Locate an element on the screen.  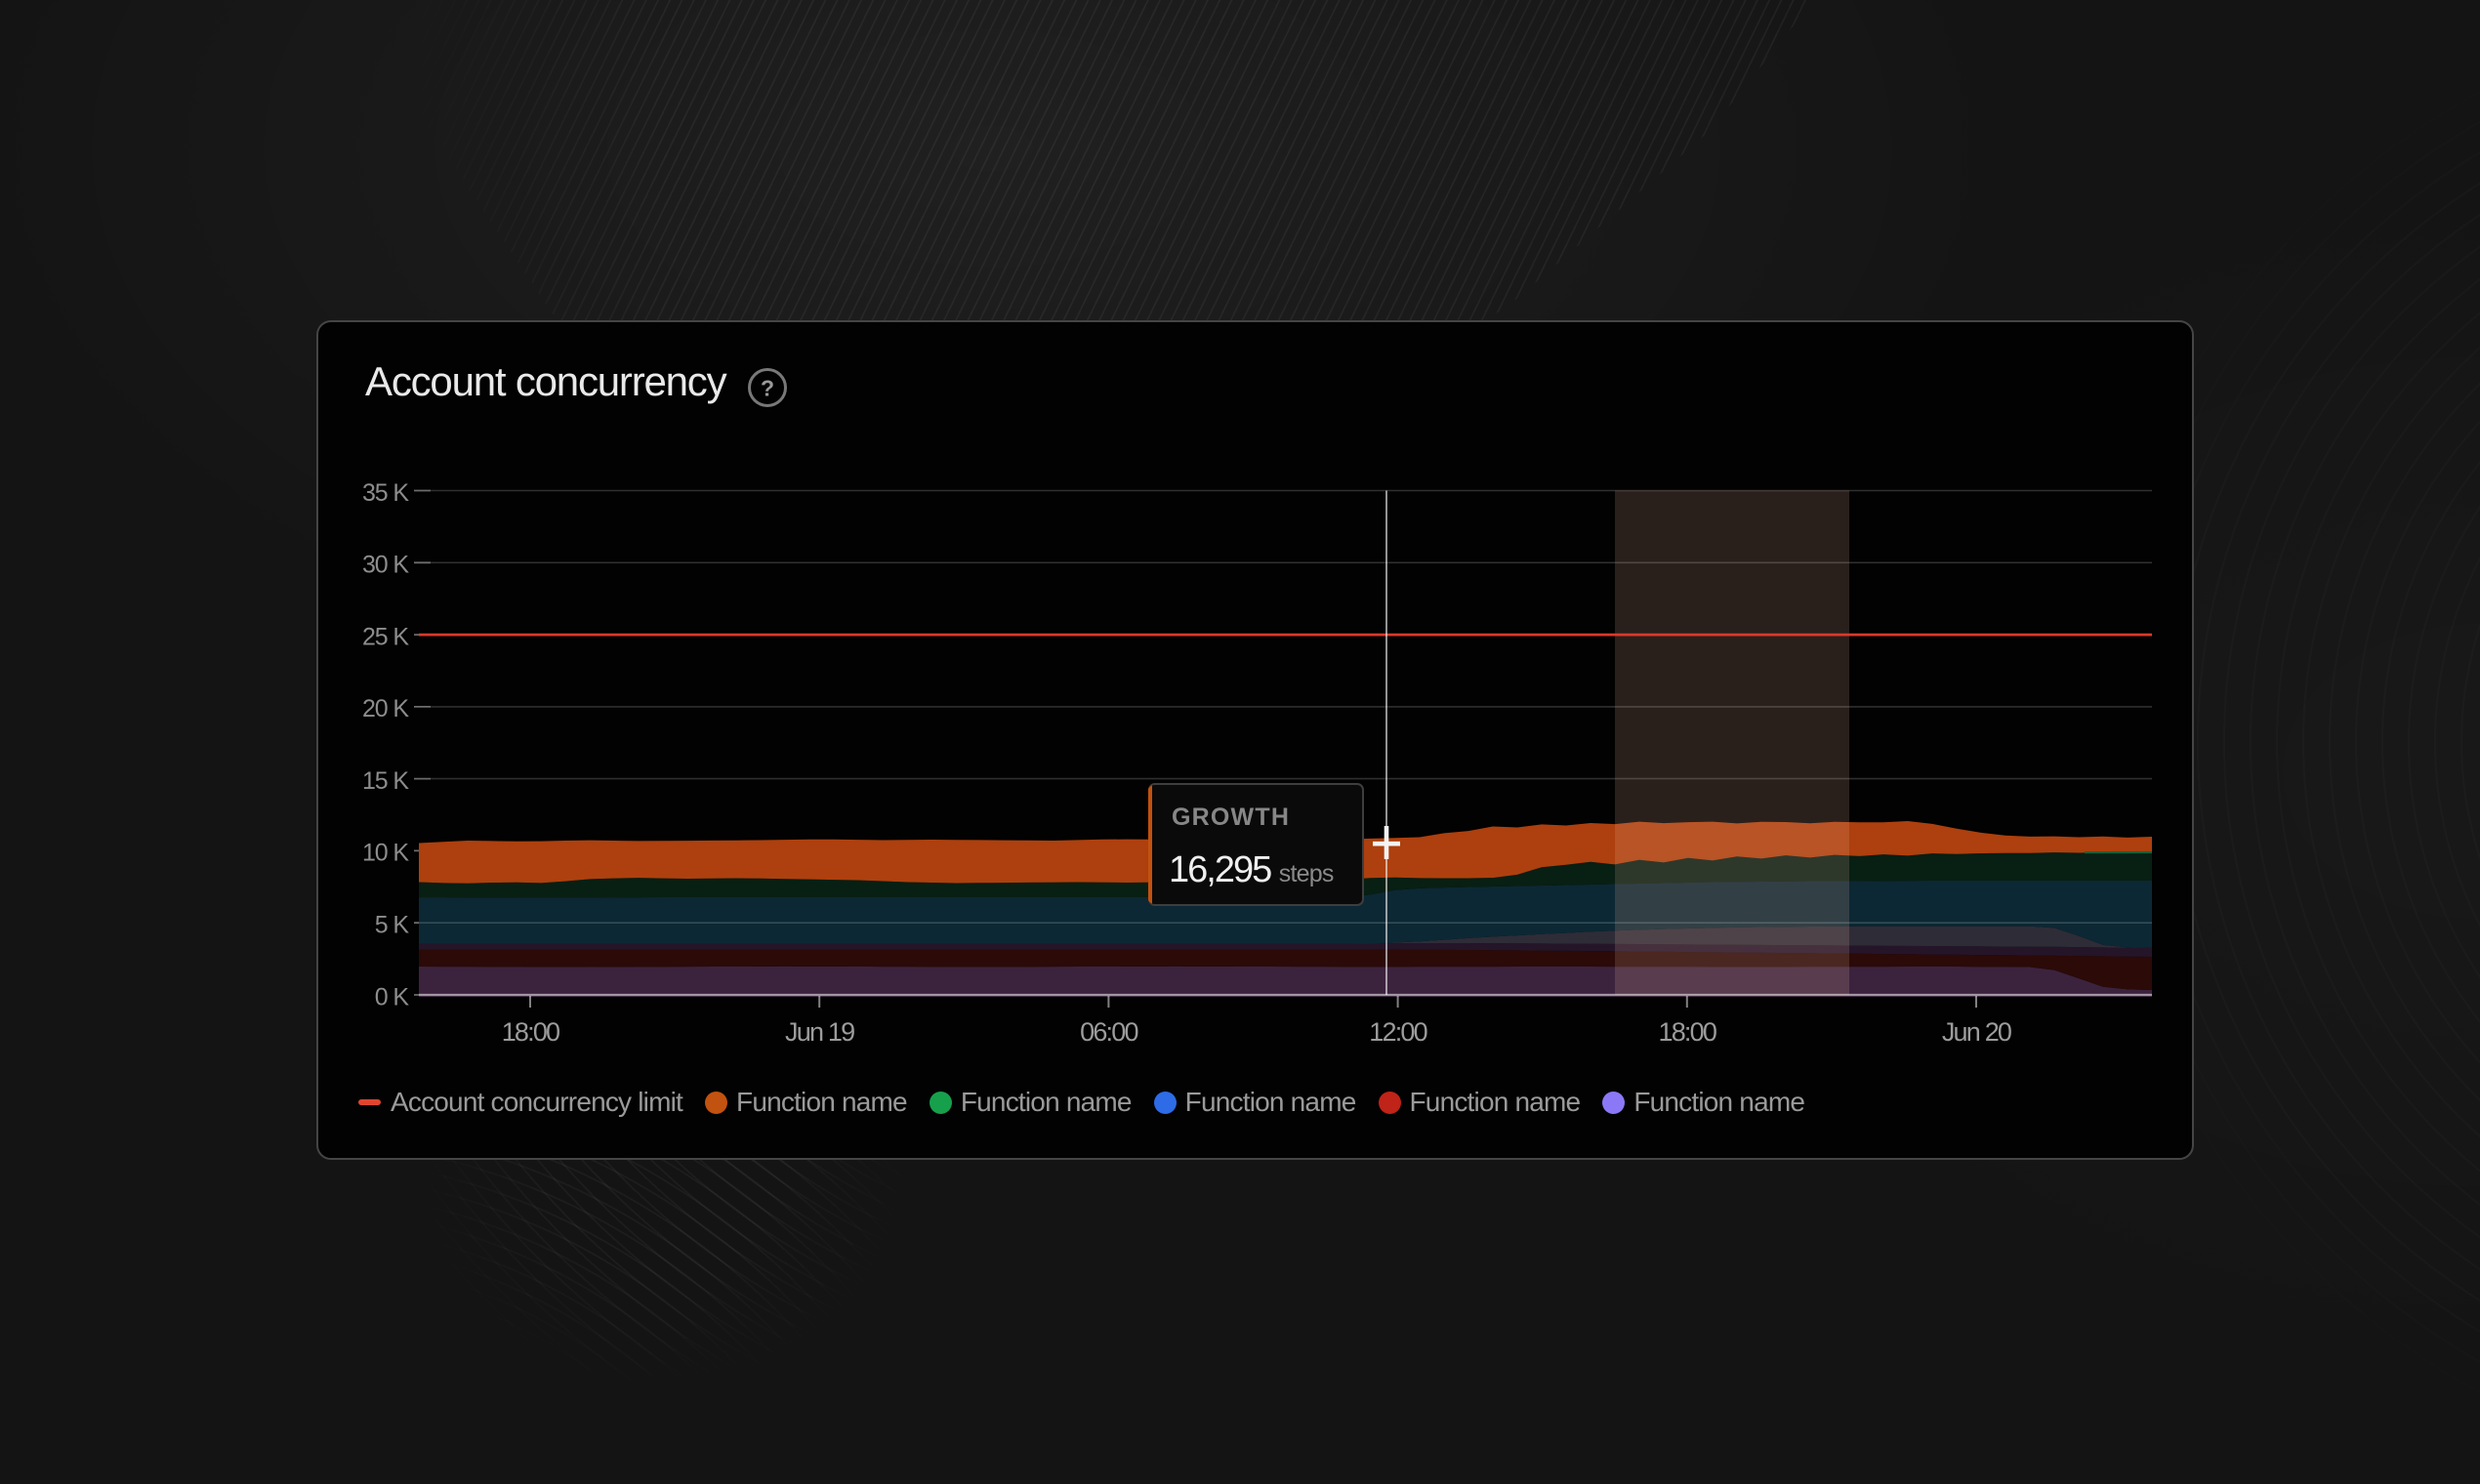
svg-text: Jun 20 is located at coordinates (1977, 1032).